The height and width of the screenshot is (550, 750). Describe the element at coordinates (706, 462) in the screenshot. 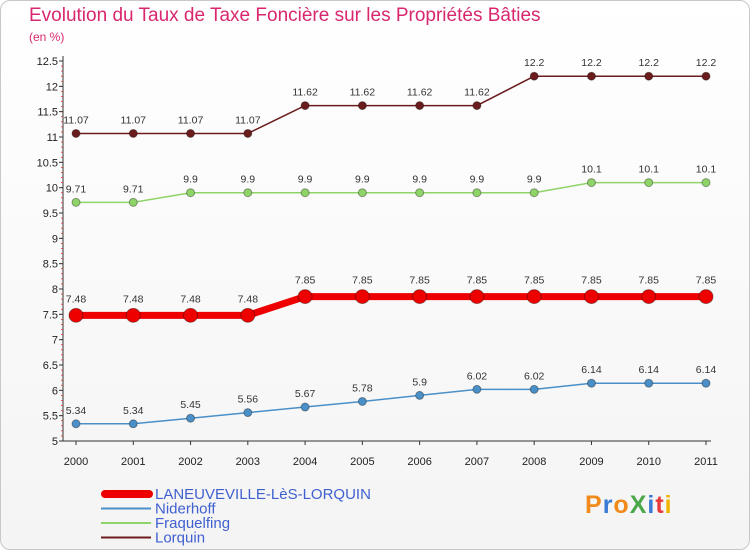

I see `x-tick-label: 2011` at that location.